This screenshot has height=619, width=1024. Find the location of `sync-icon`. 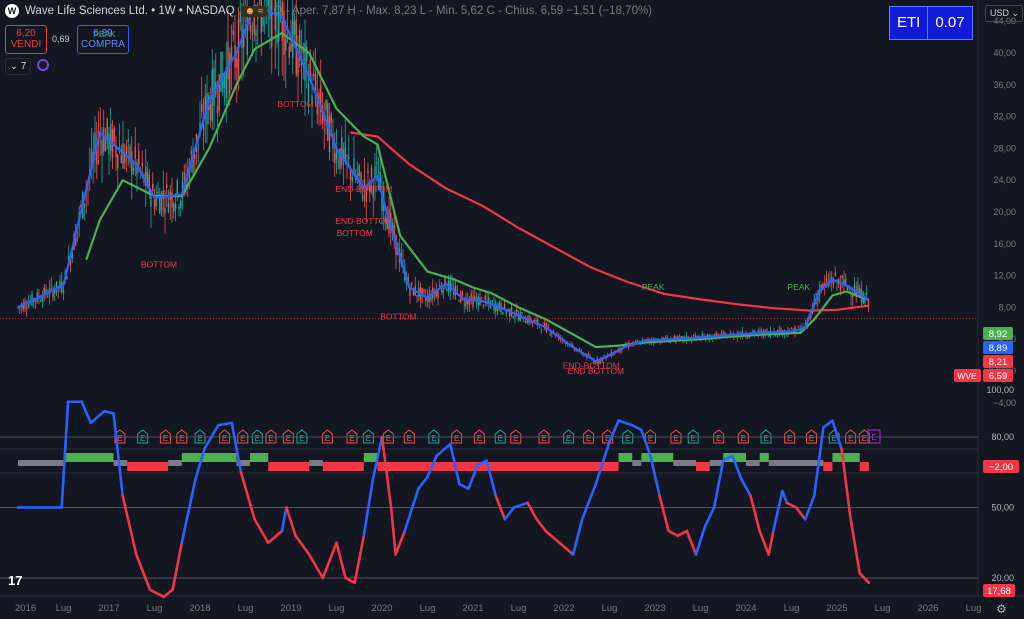

sync-icon is located at coordinates (43, 65).